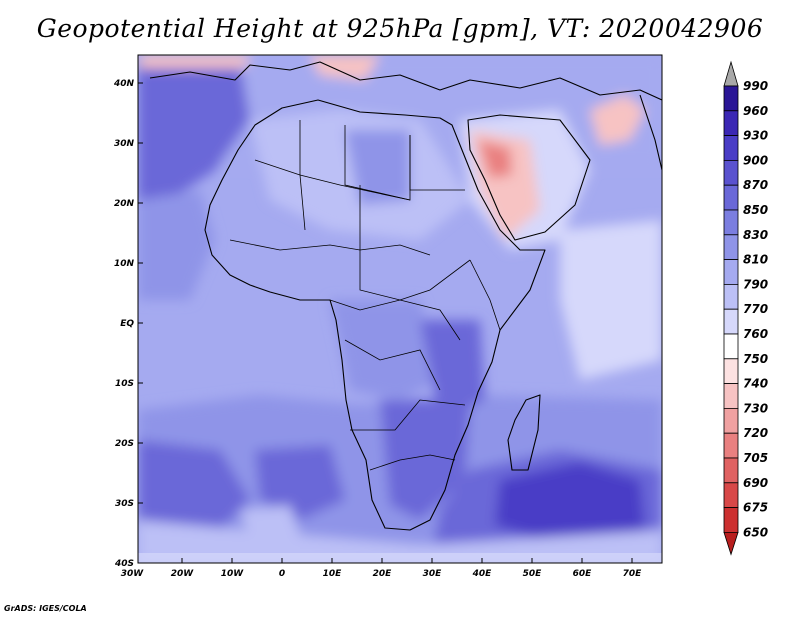 The width and height of the screenshot is (800, 618). What do you see at coordinates (383, 574) in the screenshot?
I see `lon-label: 20E` at bounding box center [383, 574].